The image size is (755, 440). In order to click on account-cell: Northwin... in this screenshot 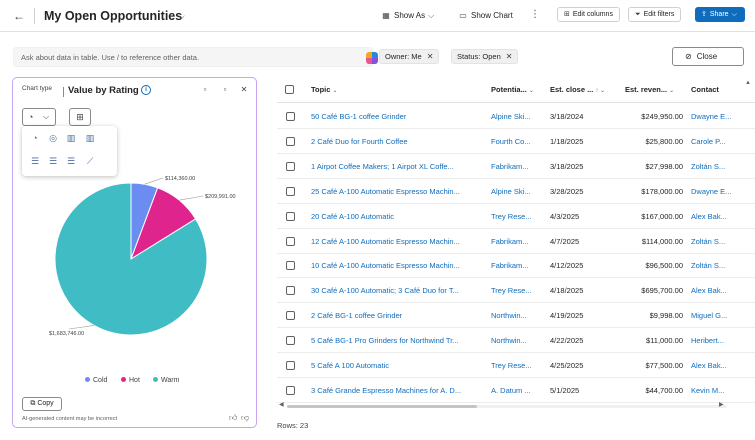, I will do `click(509, 316)`.